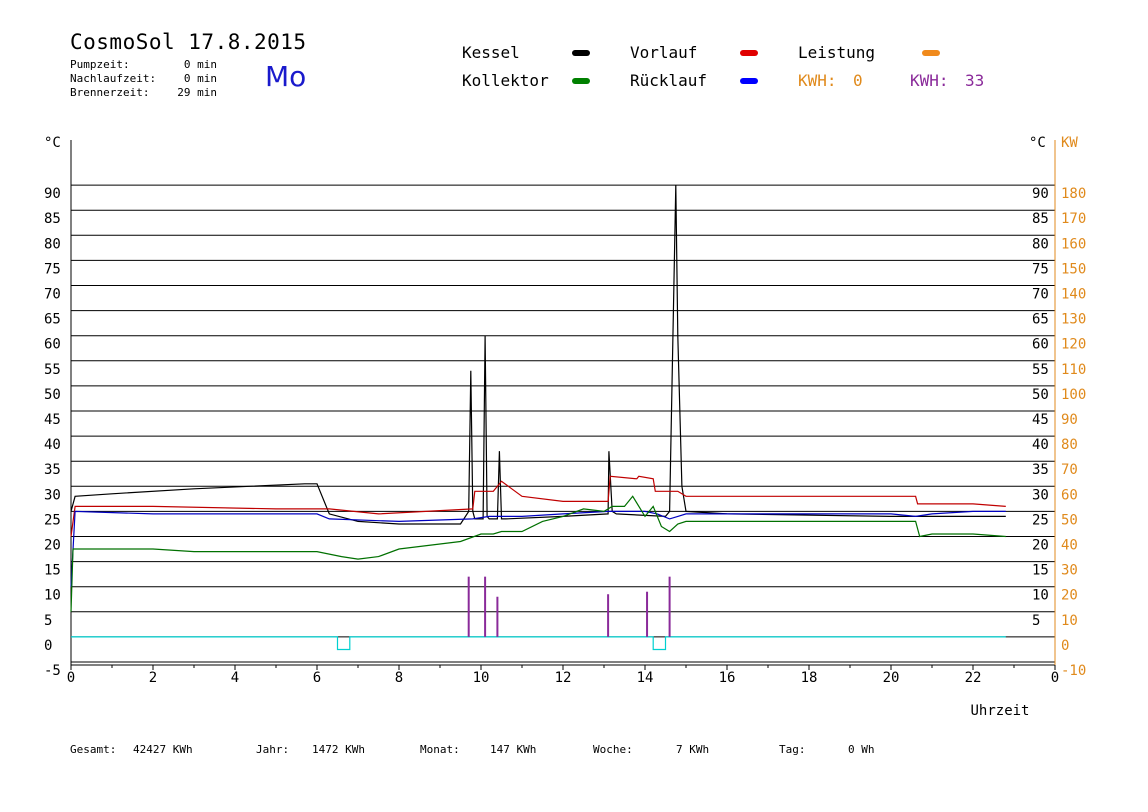  I want to click on y-tick-right-kw: 90, so click(1069, 420).